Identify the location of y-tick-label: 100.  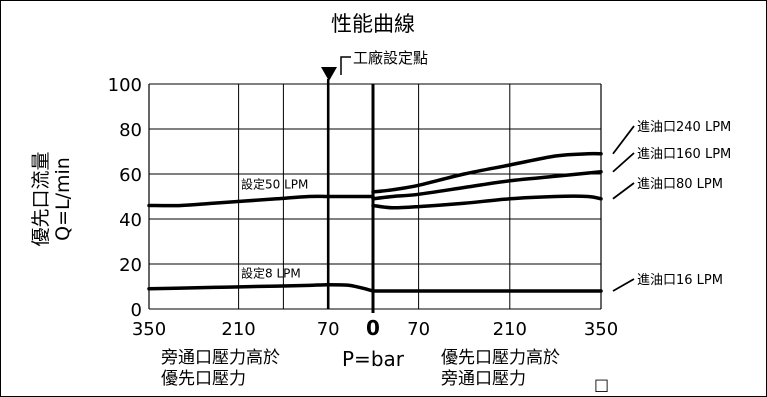
(125, 85).